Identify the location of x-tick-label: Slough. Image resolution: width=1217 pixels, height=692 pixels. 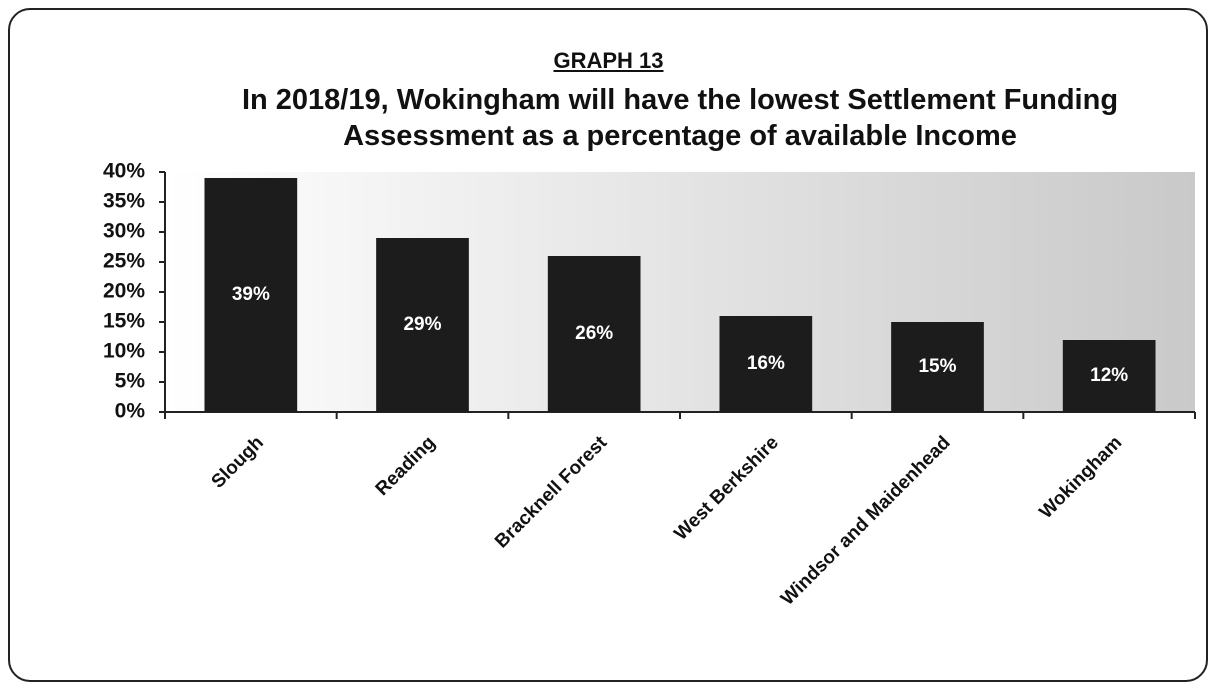
(238, 462).